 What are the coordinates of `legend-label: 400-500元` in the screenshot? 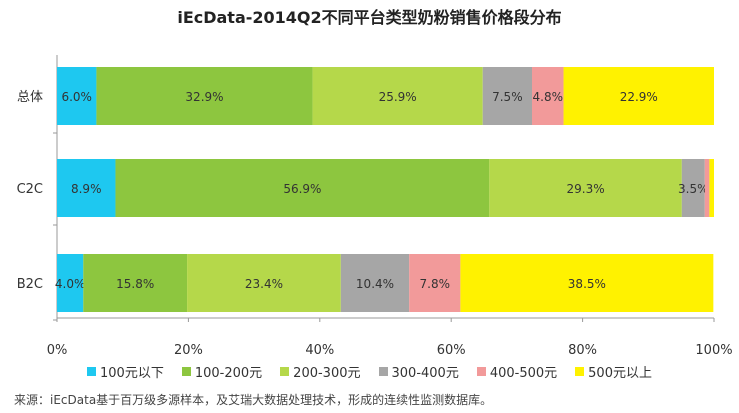 It's located at (523, 373).